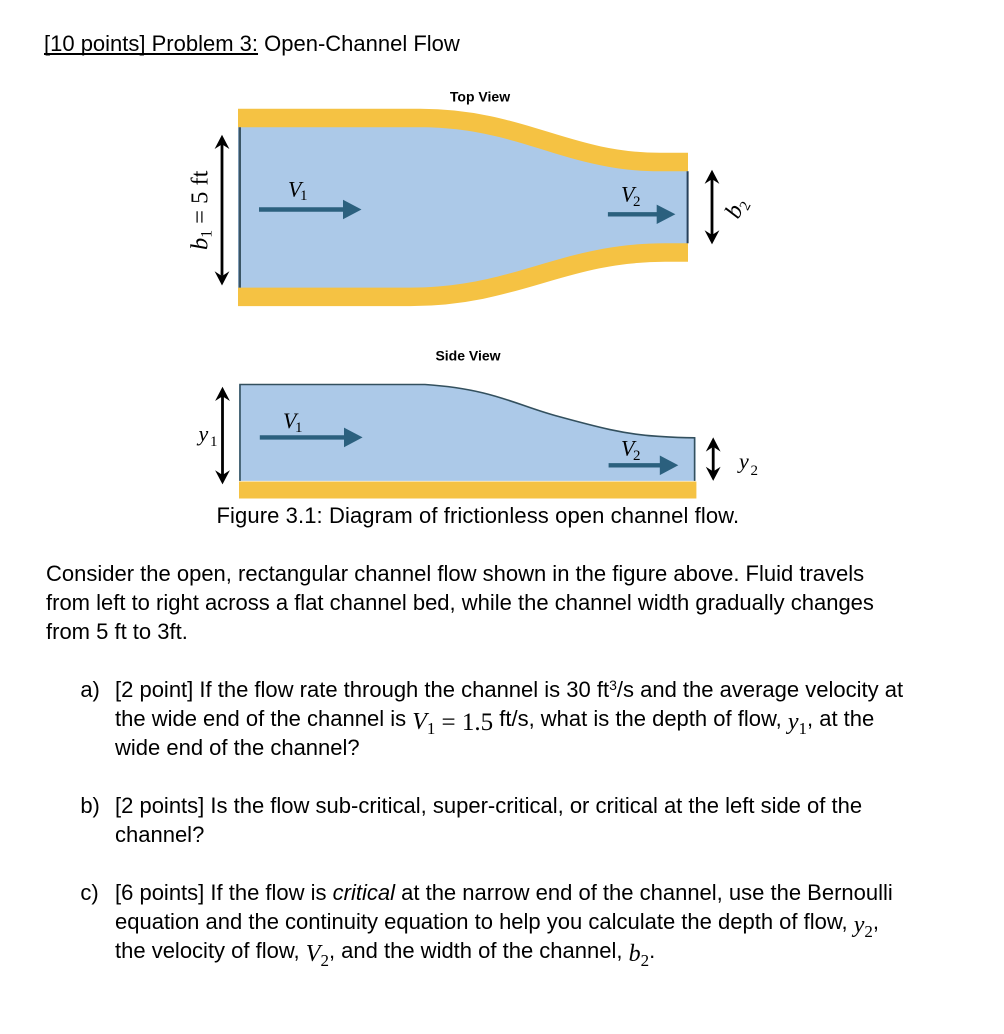  I want to click on svg-text: Top View, so click(480, 97).